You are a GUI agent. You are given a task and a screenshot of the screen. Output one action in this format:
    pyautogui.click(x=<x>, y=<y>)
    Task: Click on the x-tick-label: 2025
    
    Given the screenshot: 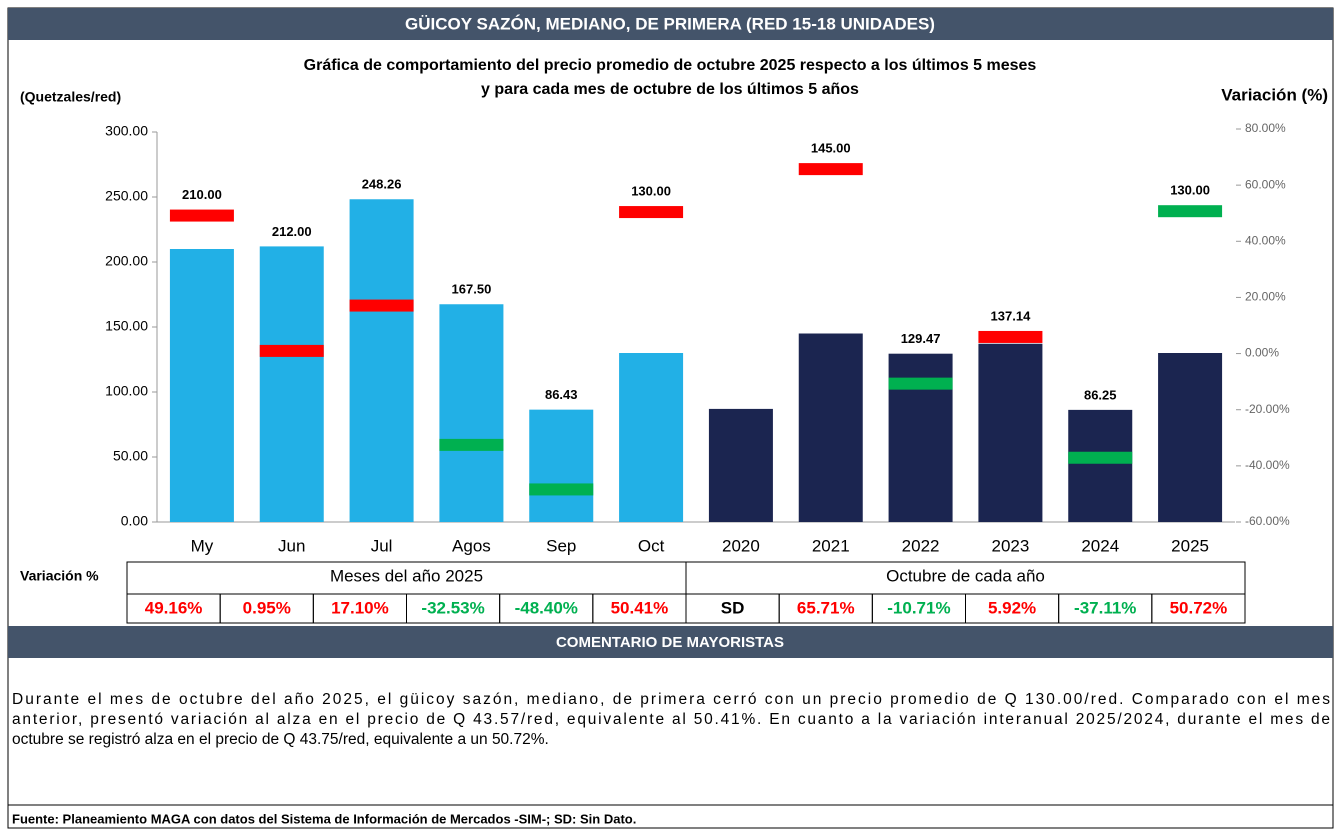 What is the action you would take?
    pyautogui.click(x=1190, y=545)
    